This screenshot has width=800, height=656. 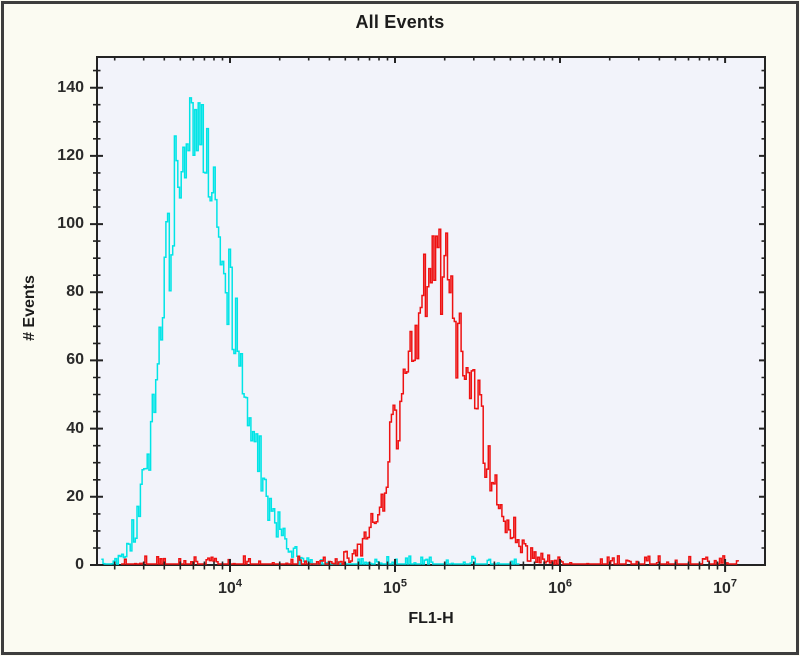 I want to click on y-tick-label: 80, so click(x=75, y=292).